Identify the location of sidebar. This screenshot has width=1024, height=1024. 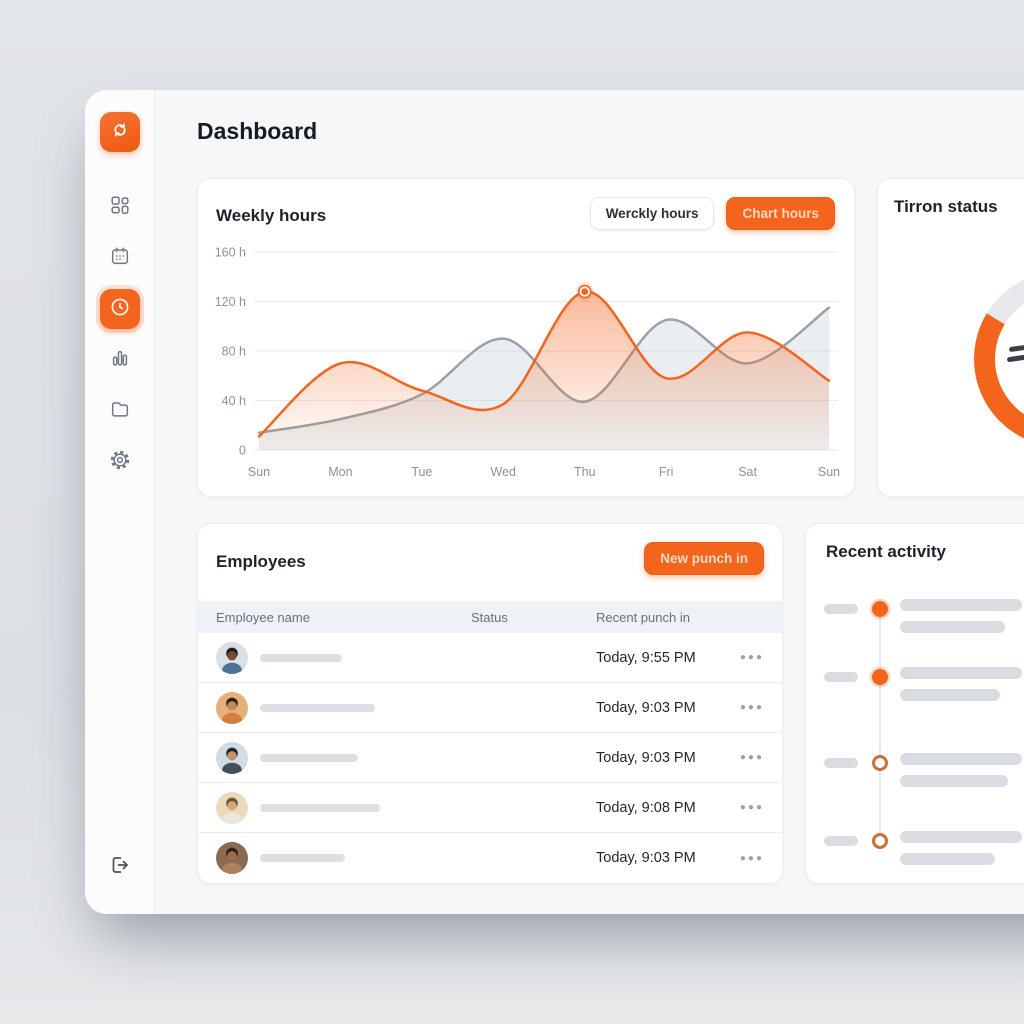
(120, 502).